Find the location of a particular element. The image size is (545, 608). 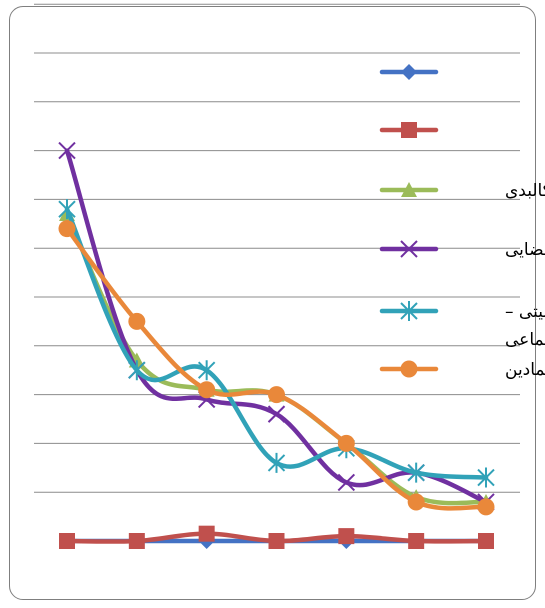

legend-label: کالبدی is located at coordinates (525, 191).